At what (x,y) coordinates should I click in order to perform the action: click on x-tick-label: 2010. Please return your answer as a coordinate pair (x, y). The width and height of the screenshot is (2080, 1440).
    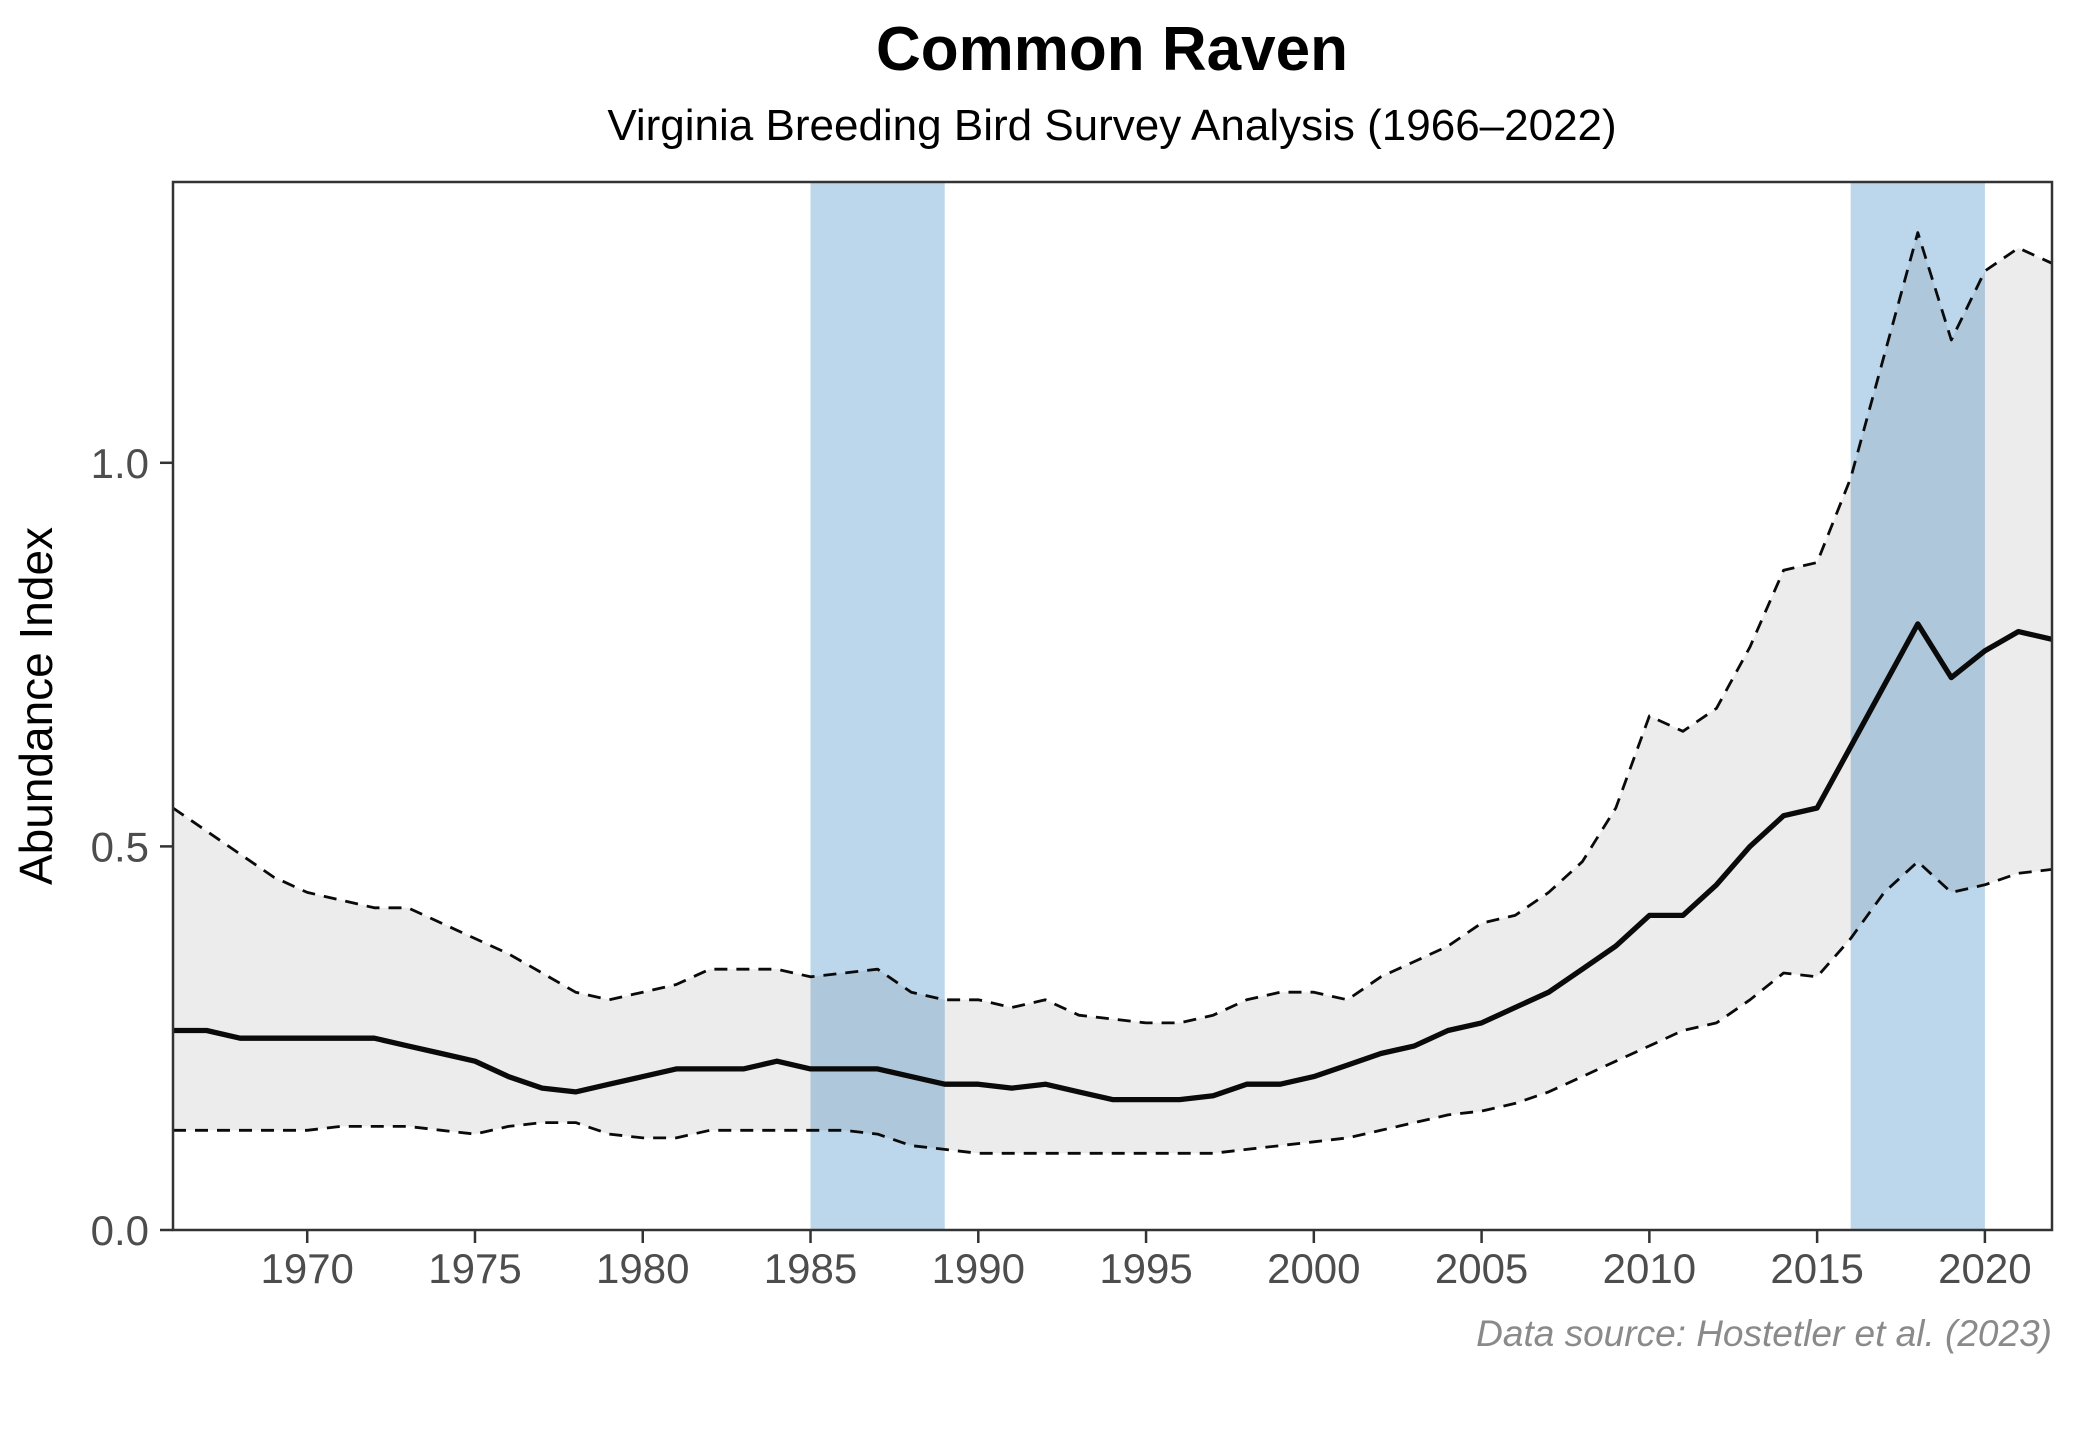
    Looking at the image, I should click on (1649, 1268).